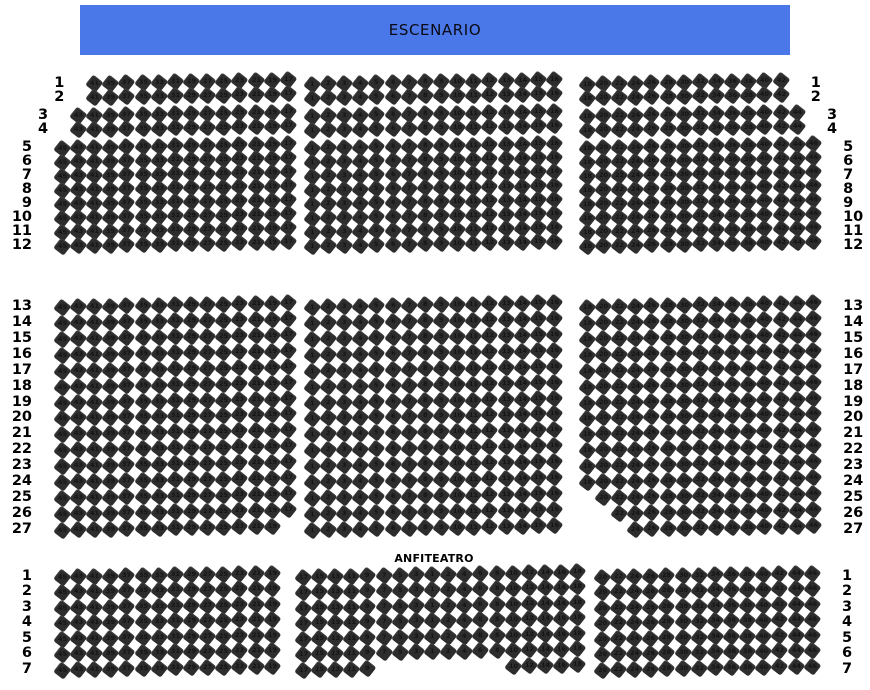 The width and height of the screenshot is (870, 690). What do you see at coordinates (634, 669) in the screenshot?
I see `seat: 24` at bounding box center [634, 669].